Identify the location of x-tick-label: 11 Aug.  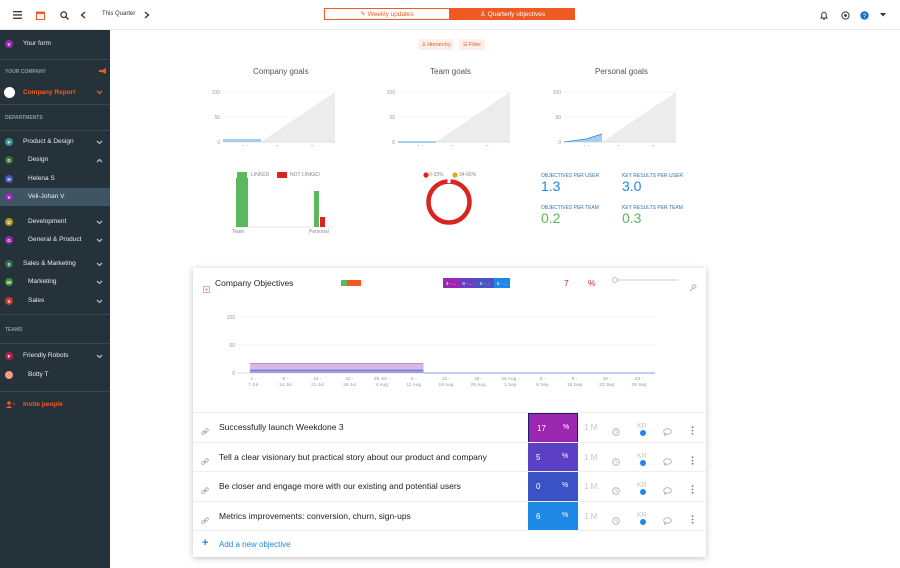
(414, 385).